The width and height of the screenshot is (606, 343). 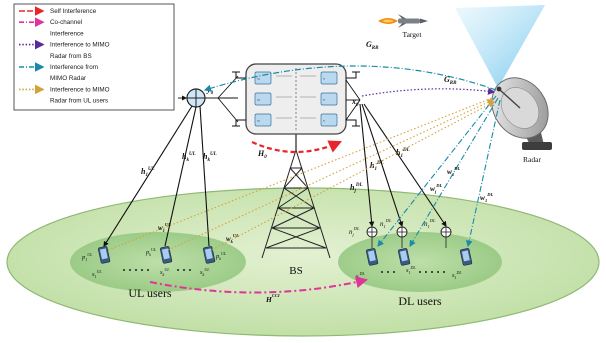 I want to click on s1-dl-label-2: s1DL, so click(x=457, y=275).